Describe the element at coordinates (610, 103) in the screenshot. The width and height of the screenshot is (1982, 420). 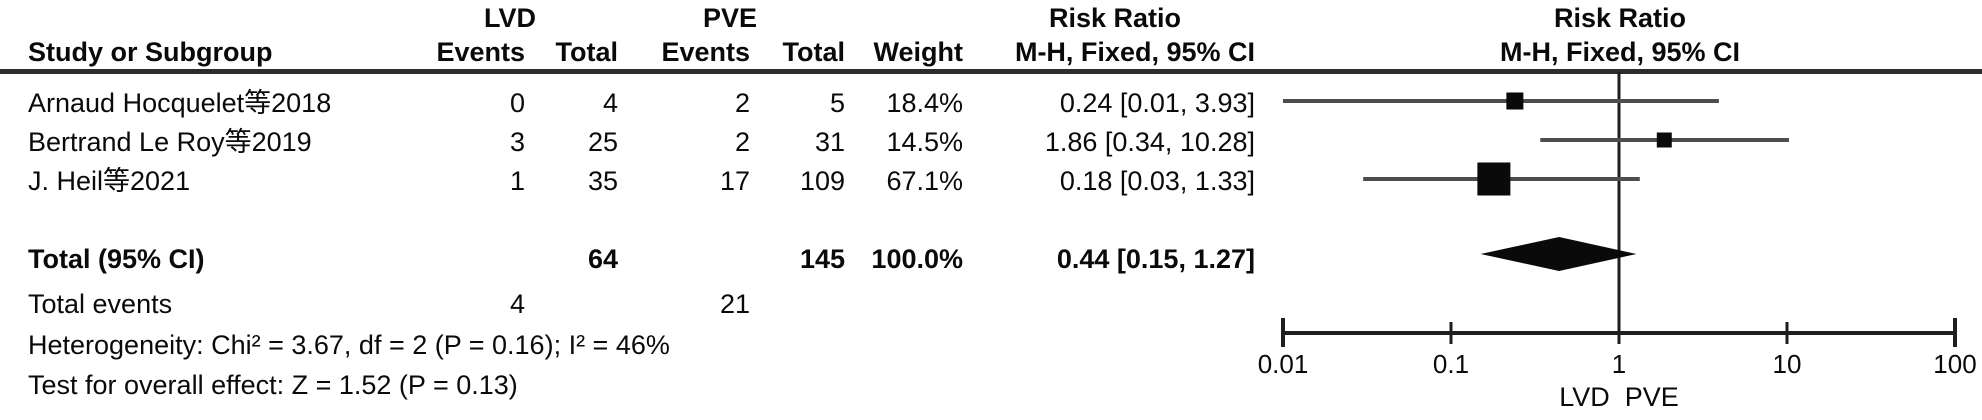
I see `lvd-total-value: 4` at that location.